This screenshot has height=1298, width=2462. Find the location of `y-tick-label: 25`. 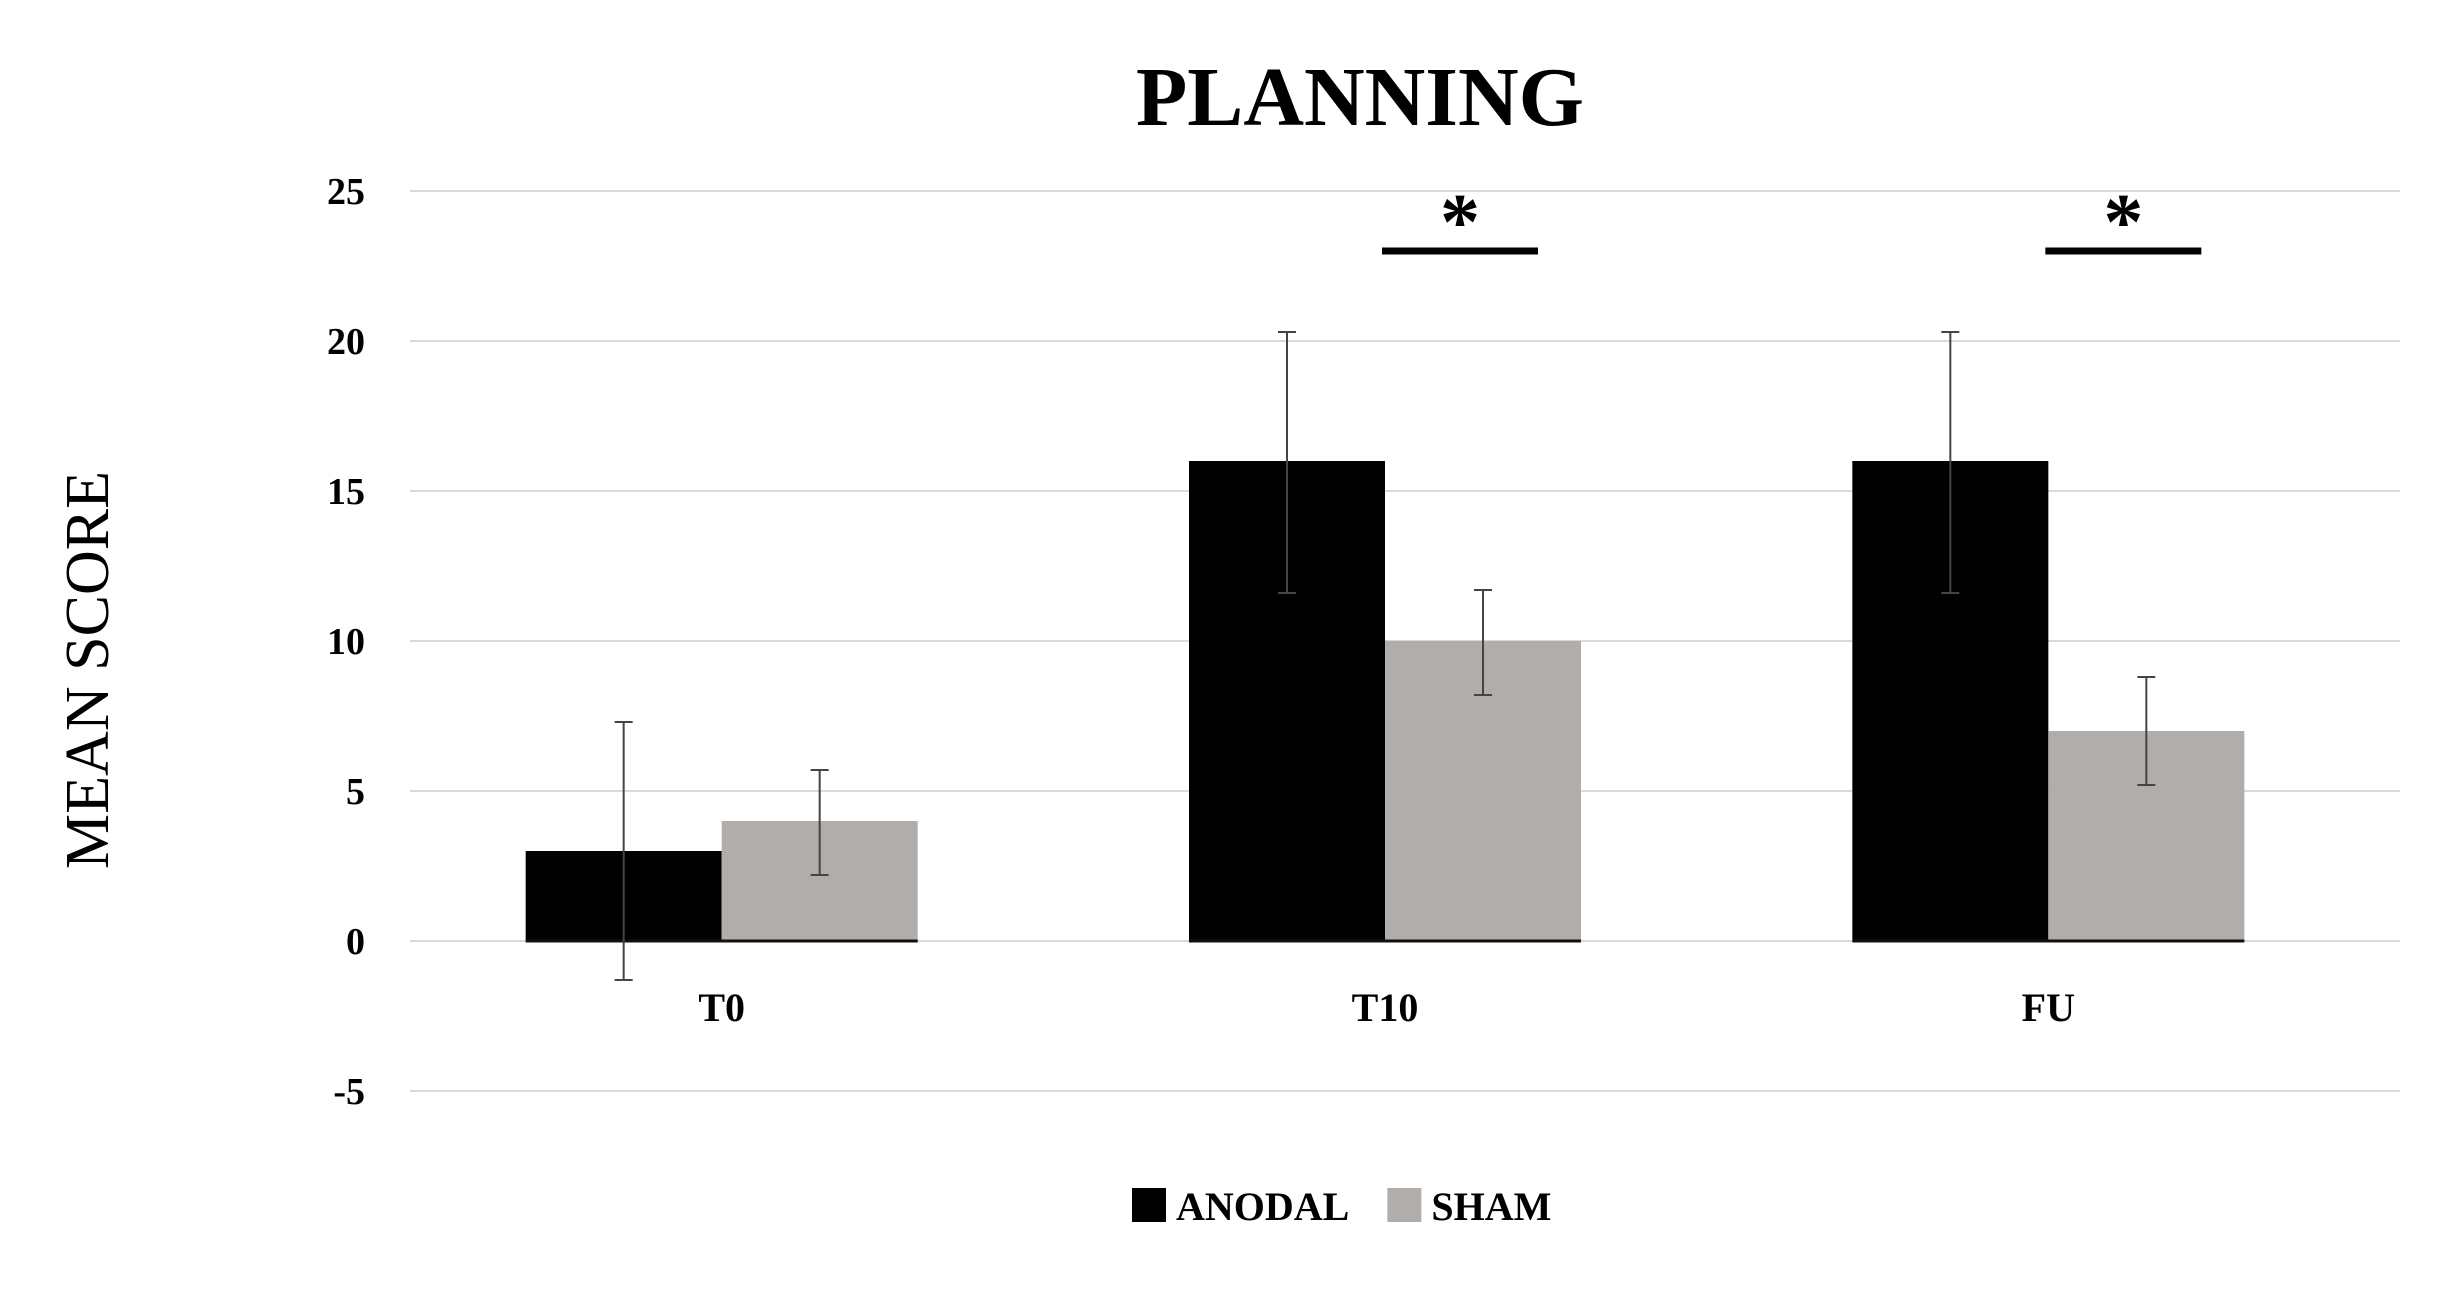

y-tick-label: 25 is located at coordinates (346, 192).